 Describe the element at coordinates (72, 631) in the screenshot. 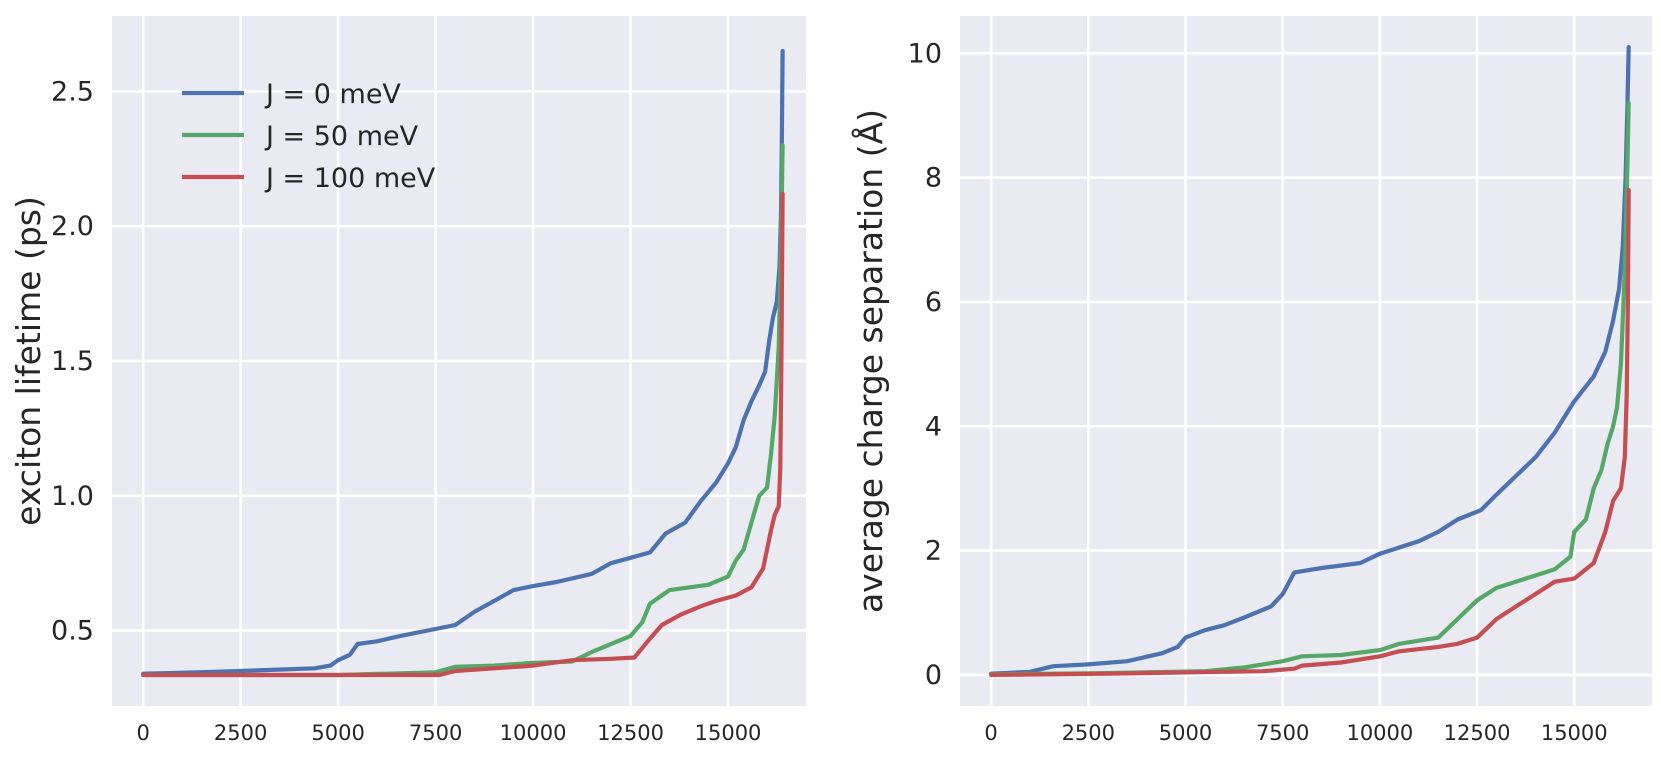

I see `y-tick-label: 0.5` at that location.